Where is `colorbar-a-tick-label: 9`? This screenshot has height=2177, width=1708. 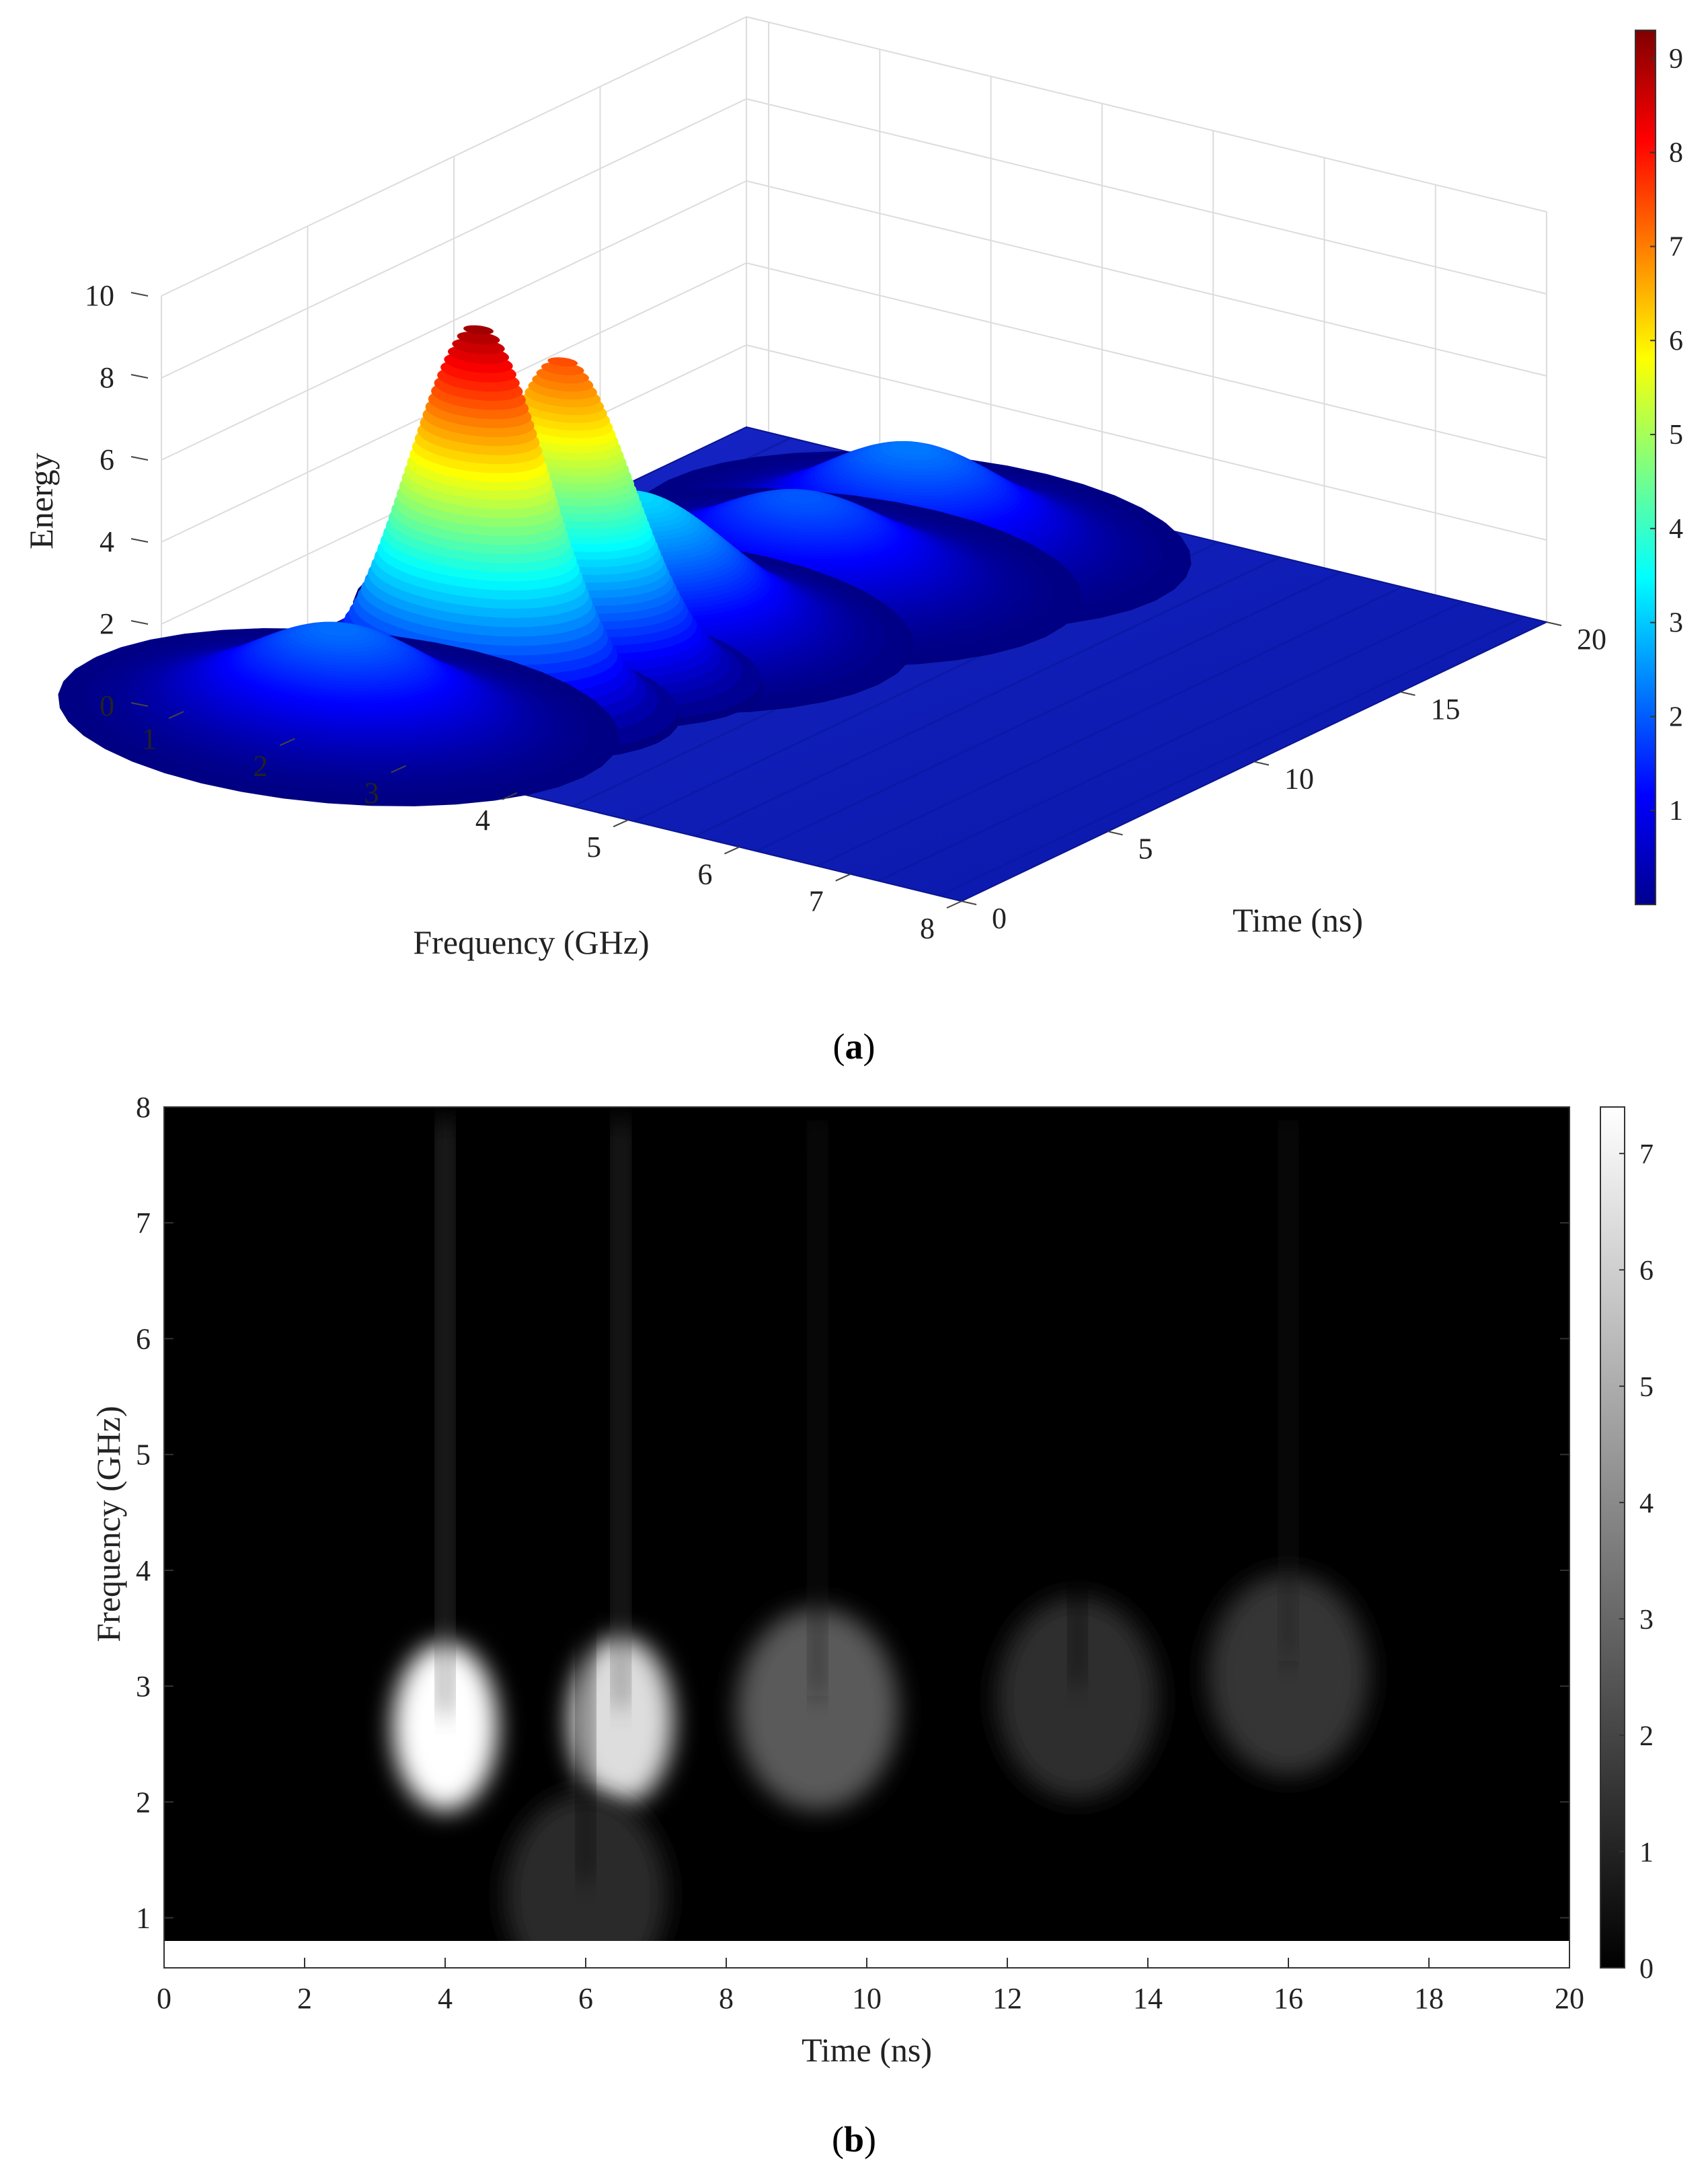
colorbar-a-tick-label: 9 is located at coordinates (1676, 59).